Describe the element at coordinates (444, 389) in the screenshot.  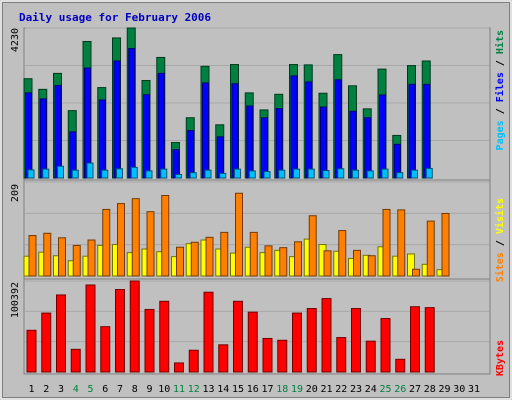
I see `x-tick-label: 29` at that location.